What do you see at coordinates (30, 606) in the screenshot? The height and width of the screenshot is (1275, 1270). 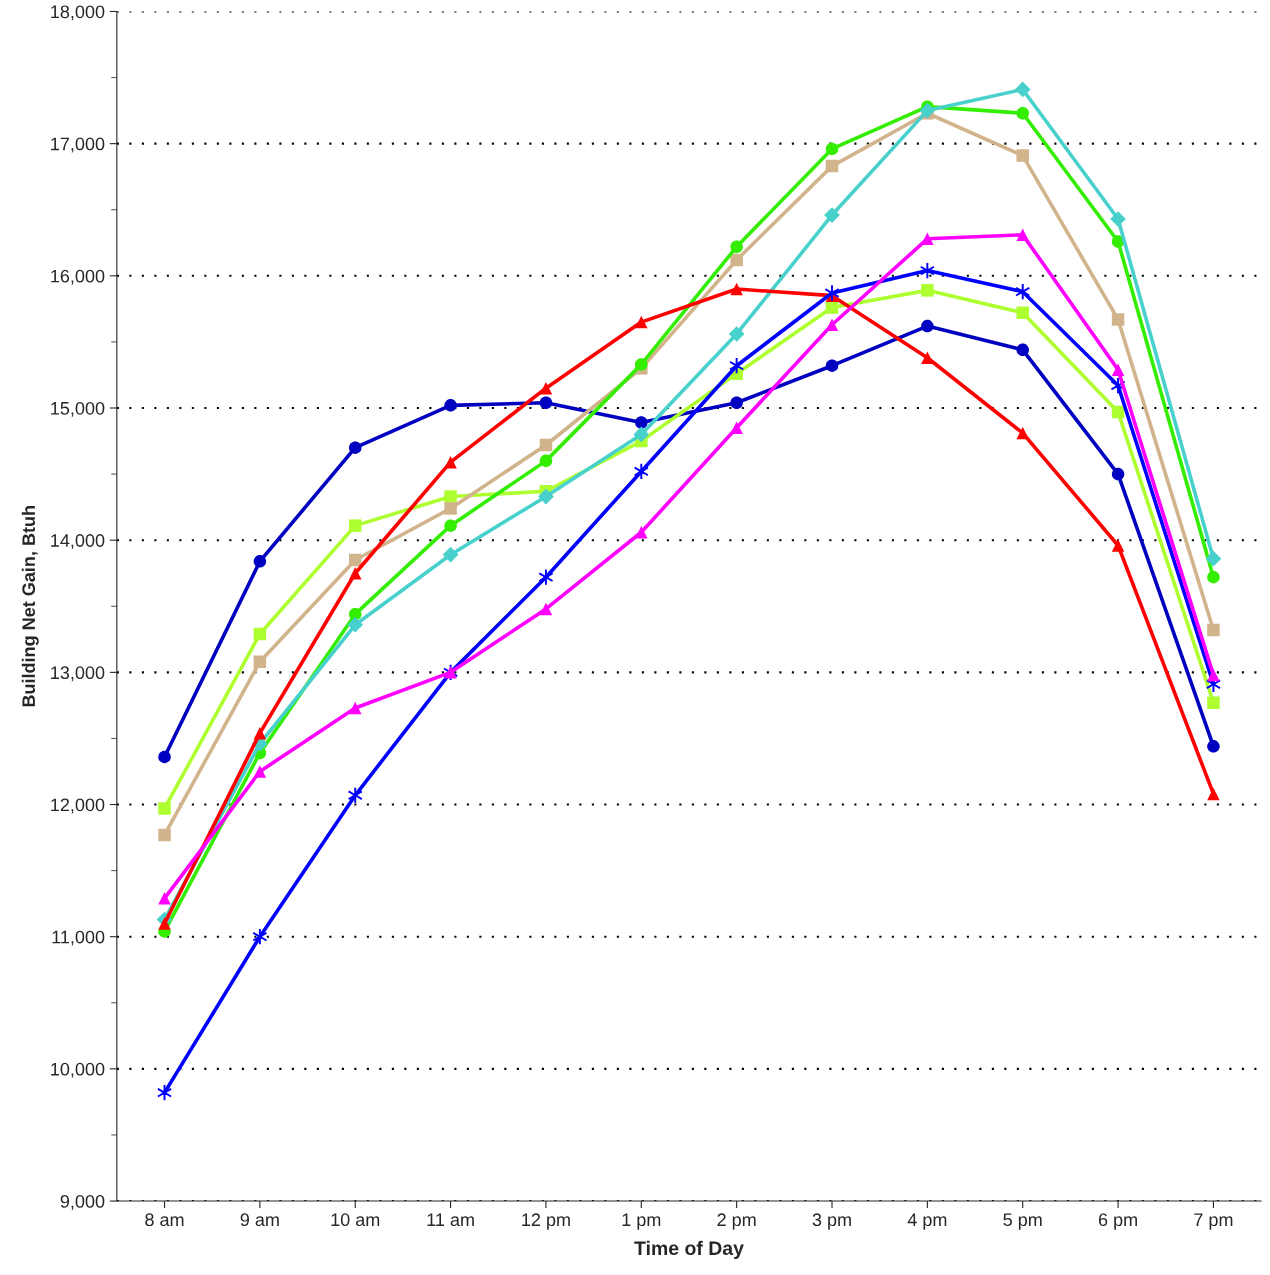 I see `y-axis-title: Building Net Gain, Btuh` at bounding box center [30, 606].